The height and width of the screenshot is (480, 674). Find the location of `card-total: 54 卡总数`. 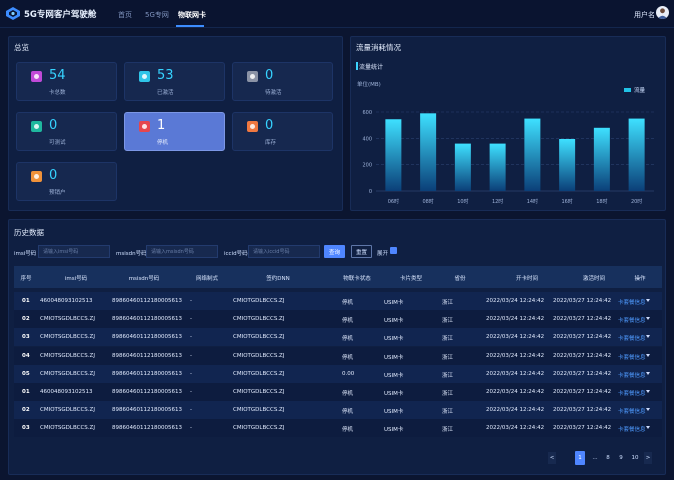

card-total: 54 卡总数 is located at coordinates (66, 81).